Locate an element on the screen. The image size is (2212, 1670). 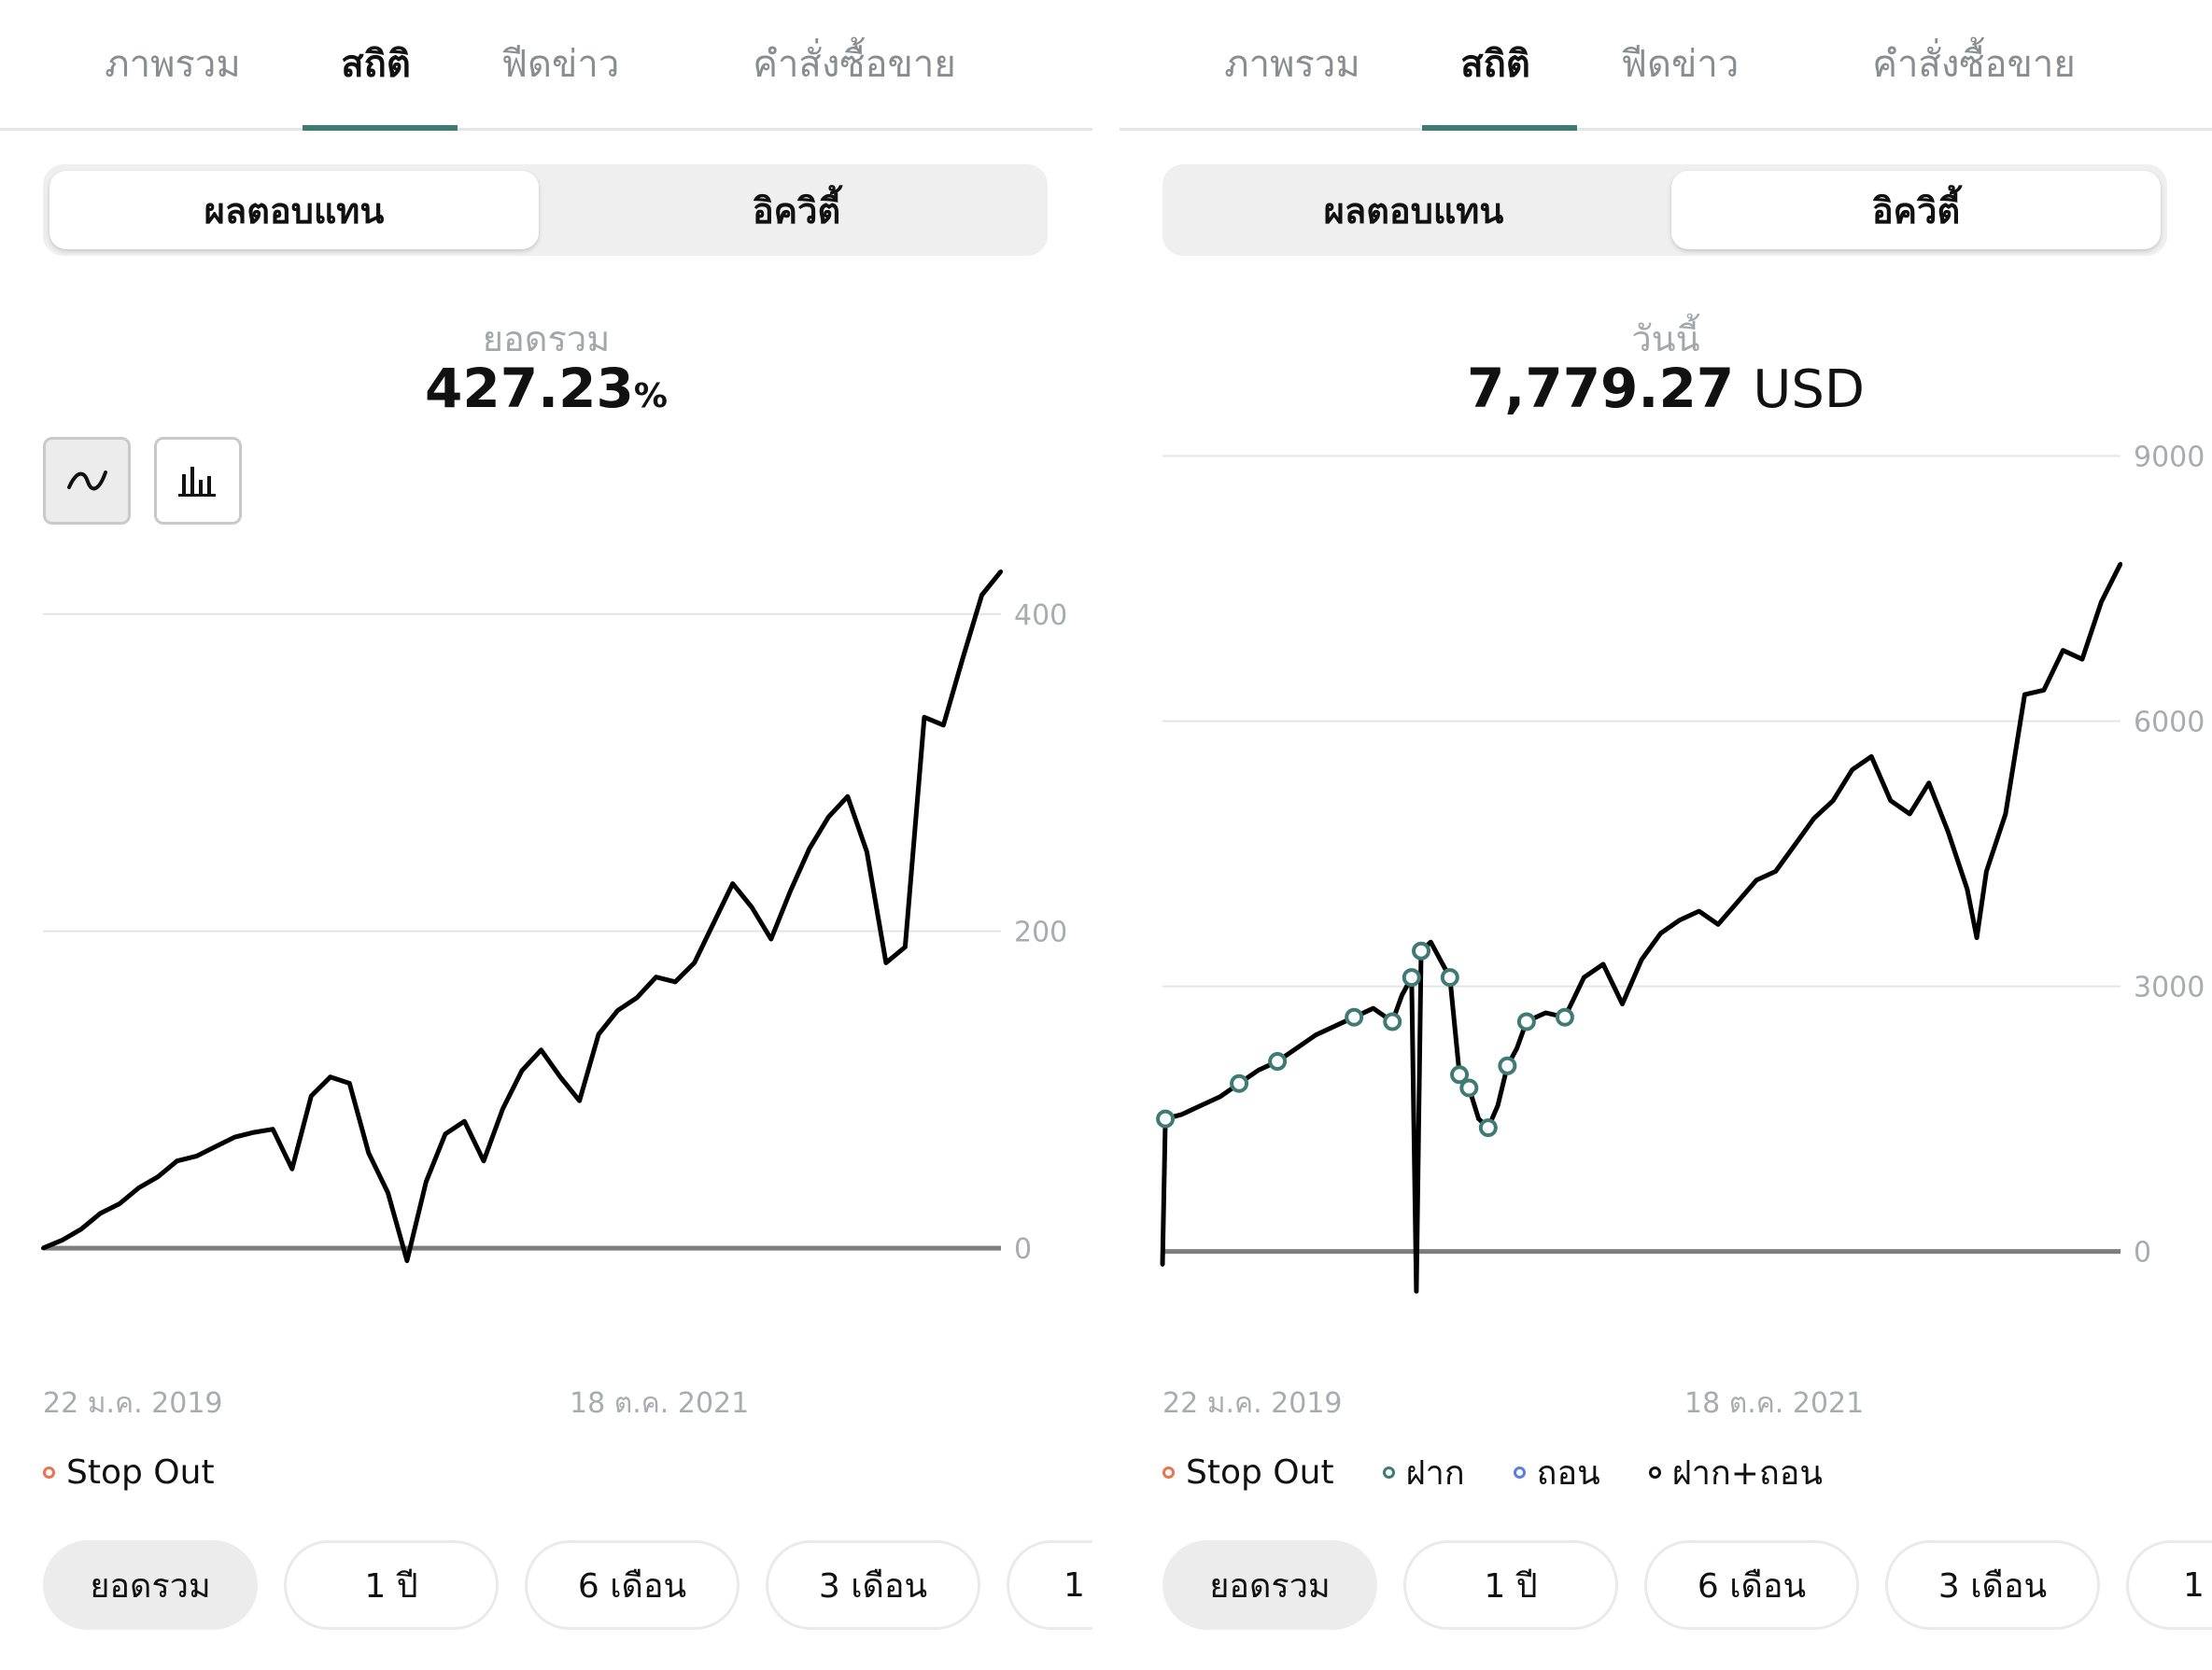
chart-legend: Stop Out ฝาก ถอน ฝาก+ถอน is located at coordinates (1516, 1472).